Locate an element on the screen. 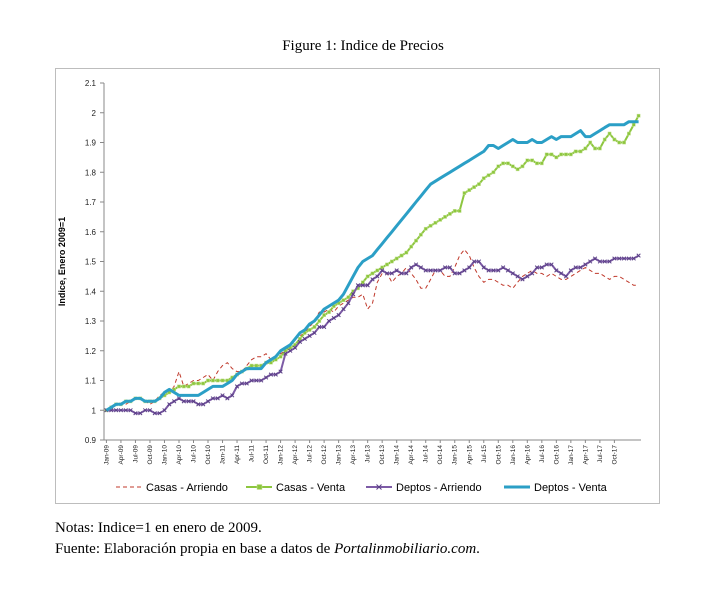  x-tick-label: Jul-14 is located at coordinates (426, 454).